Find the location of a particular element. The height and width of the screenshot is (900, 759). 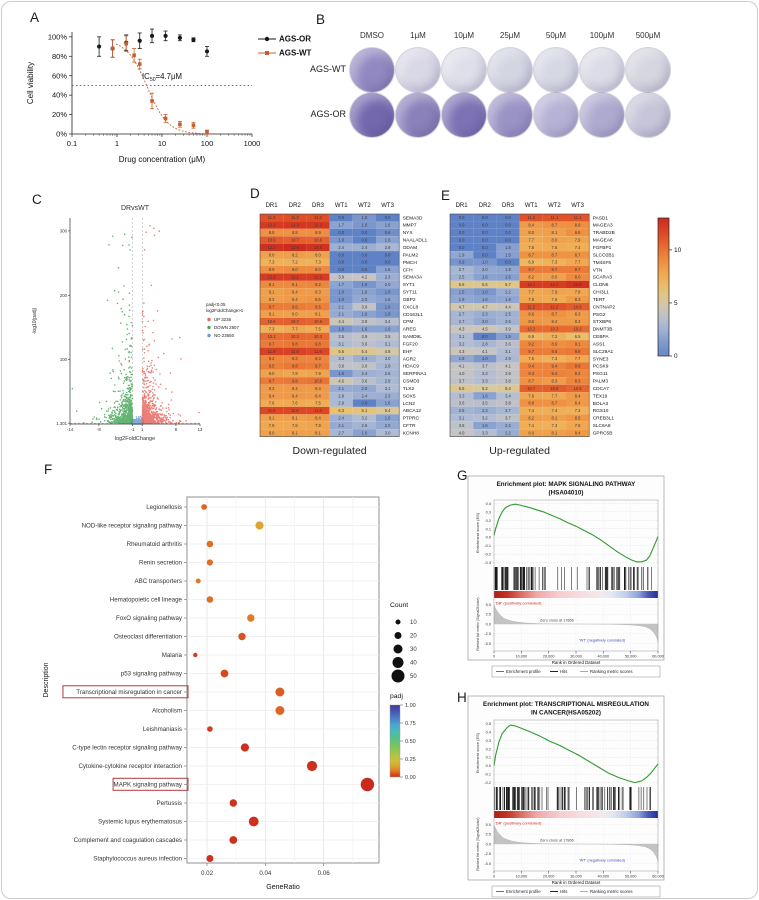

heatmap-cell-value: 9.7 is located at coordinates (272, 380).